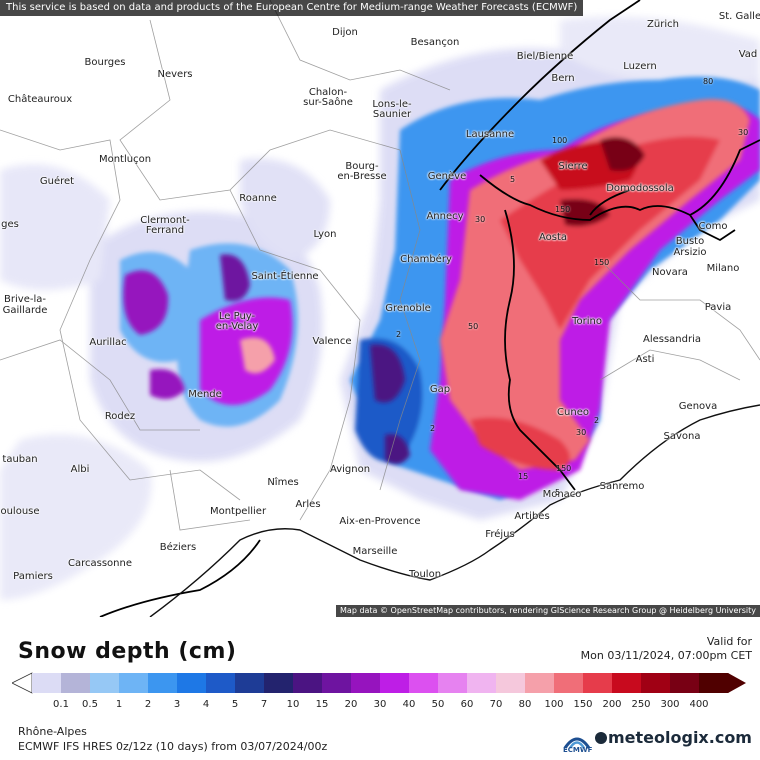 This screenshot has height=760, width=760. I want to click on city-label: Chambéry, so click(426, 259).